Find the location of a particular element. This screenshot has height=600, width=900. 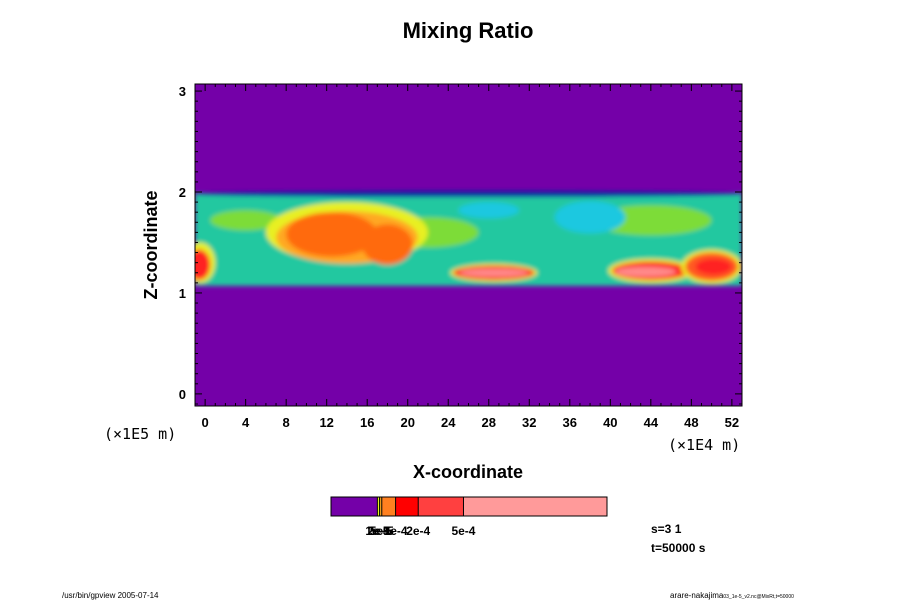

x-tick-label: 4 is located at coordinates (246, 422).